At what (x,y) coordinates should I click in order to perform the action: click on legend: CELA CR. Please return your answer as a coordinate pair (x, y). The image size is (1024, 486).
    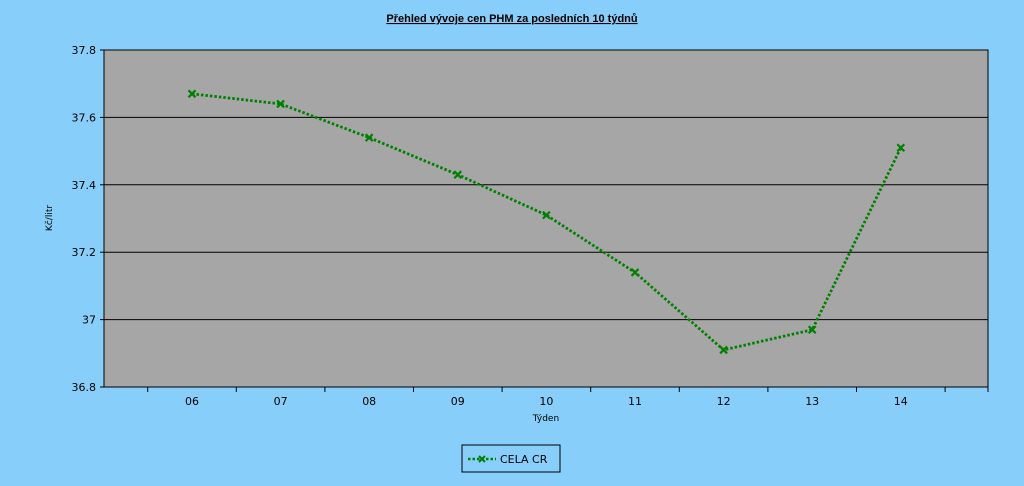
    Looking at the image, I should click on (511, 458).